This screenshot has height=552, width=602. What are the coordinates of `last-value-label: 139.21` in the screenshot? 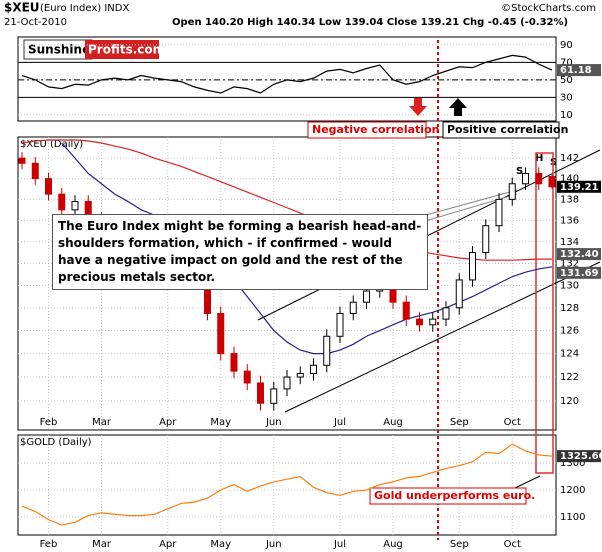 It's located at (579, 187).